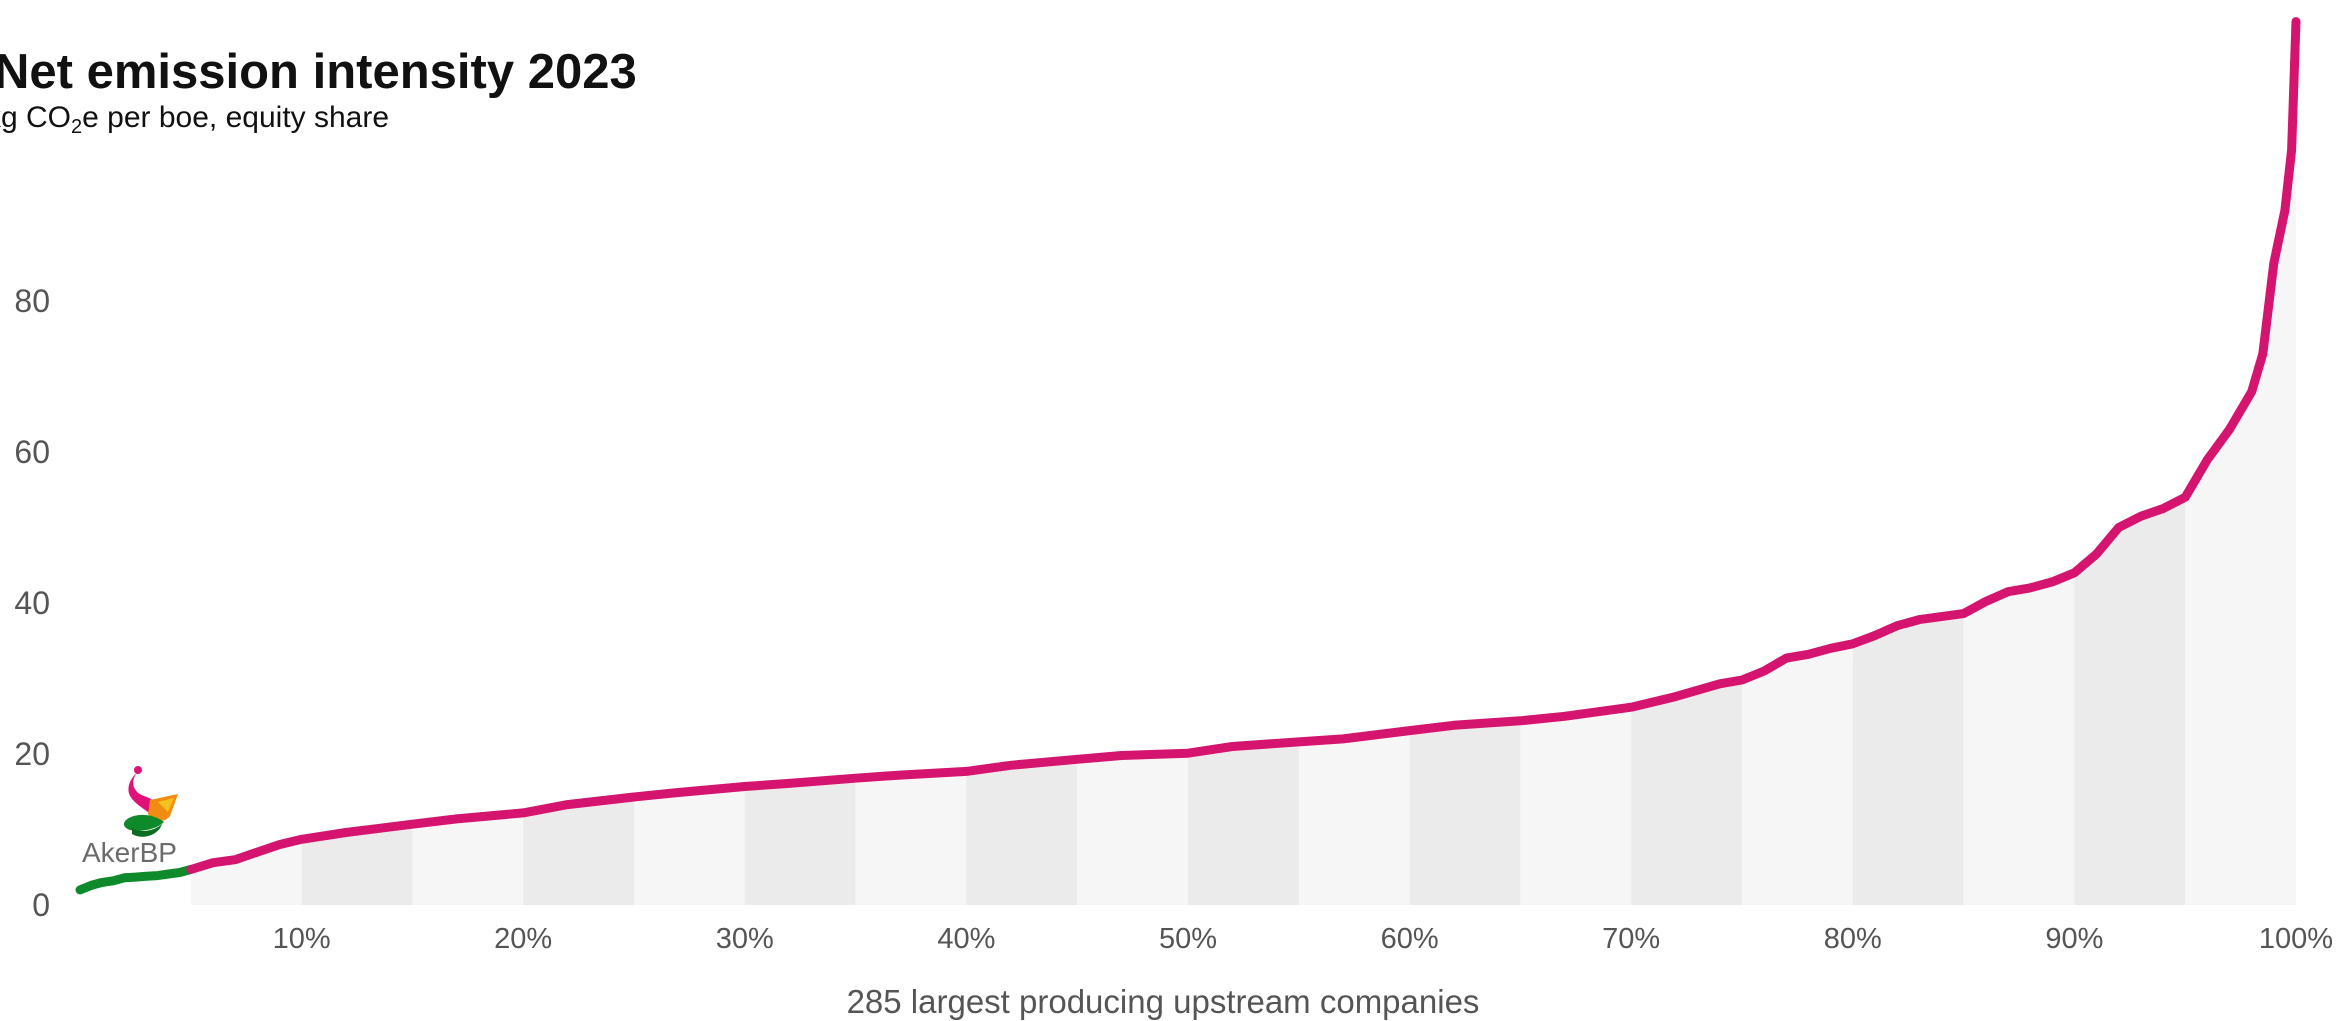  What do you see at coordinates (138, 770) in the screenshot?
I see `logo-pink-dot` at bounding box center [138, 770].